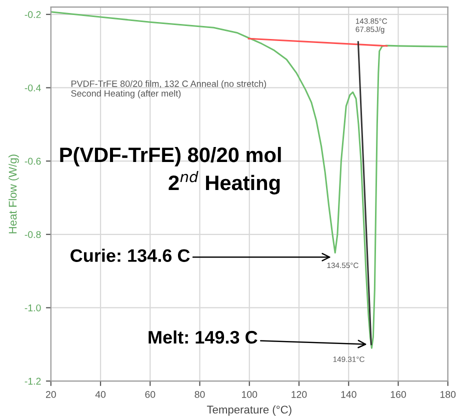 This screenshot has width=467, height=416. What do you see at coordinates (130, 255) in the screenshot?
I see `annotation: Curie: 134.6 C` at bounding box center [130, 255].